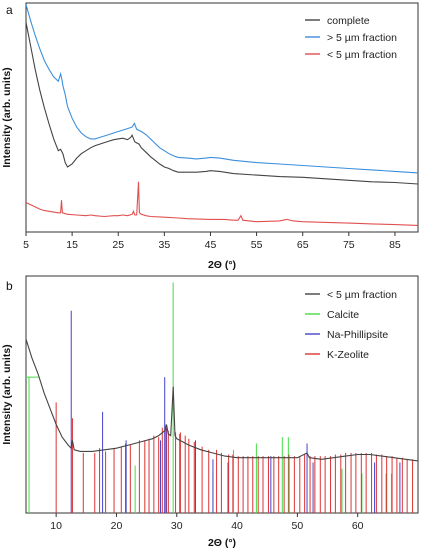 The image size is (422, 550). What do you see at coordinates (303, 245) in the screenshot?
I see `x-tick-label: 65` at bounding box center [303, 245].